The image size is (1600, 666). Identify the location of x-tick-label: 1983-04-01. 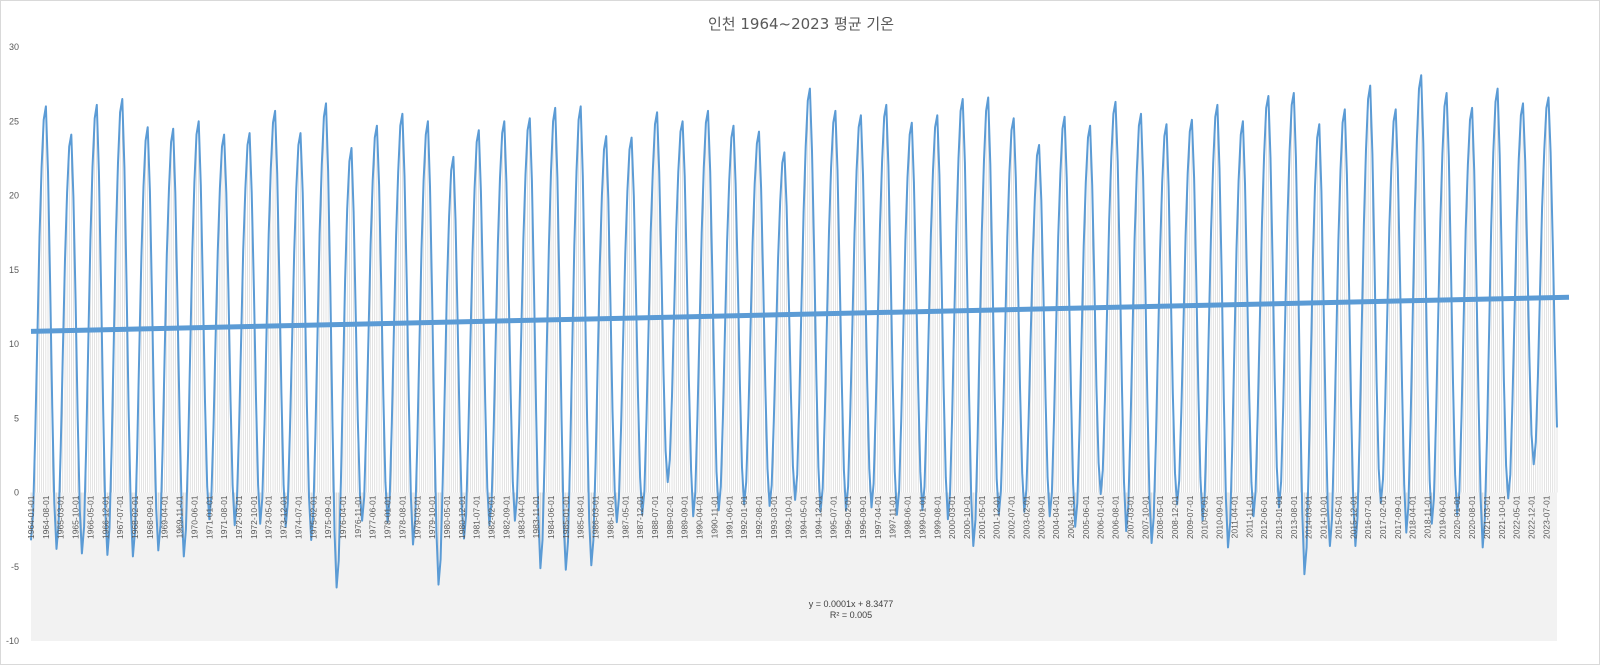
(521, 517).